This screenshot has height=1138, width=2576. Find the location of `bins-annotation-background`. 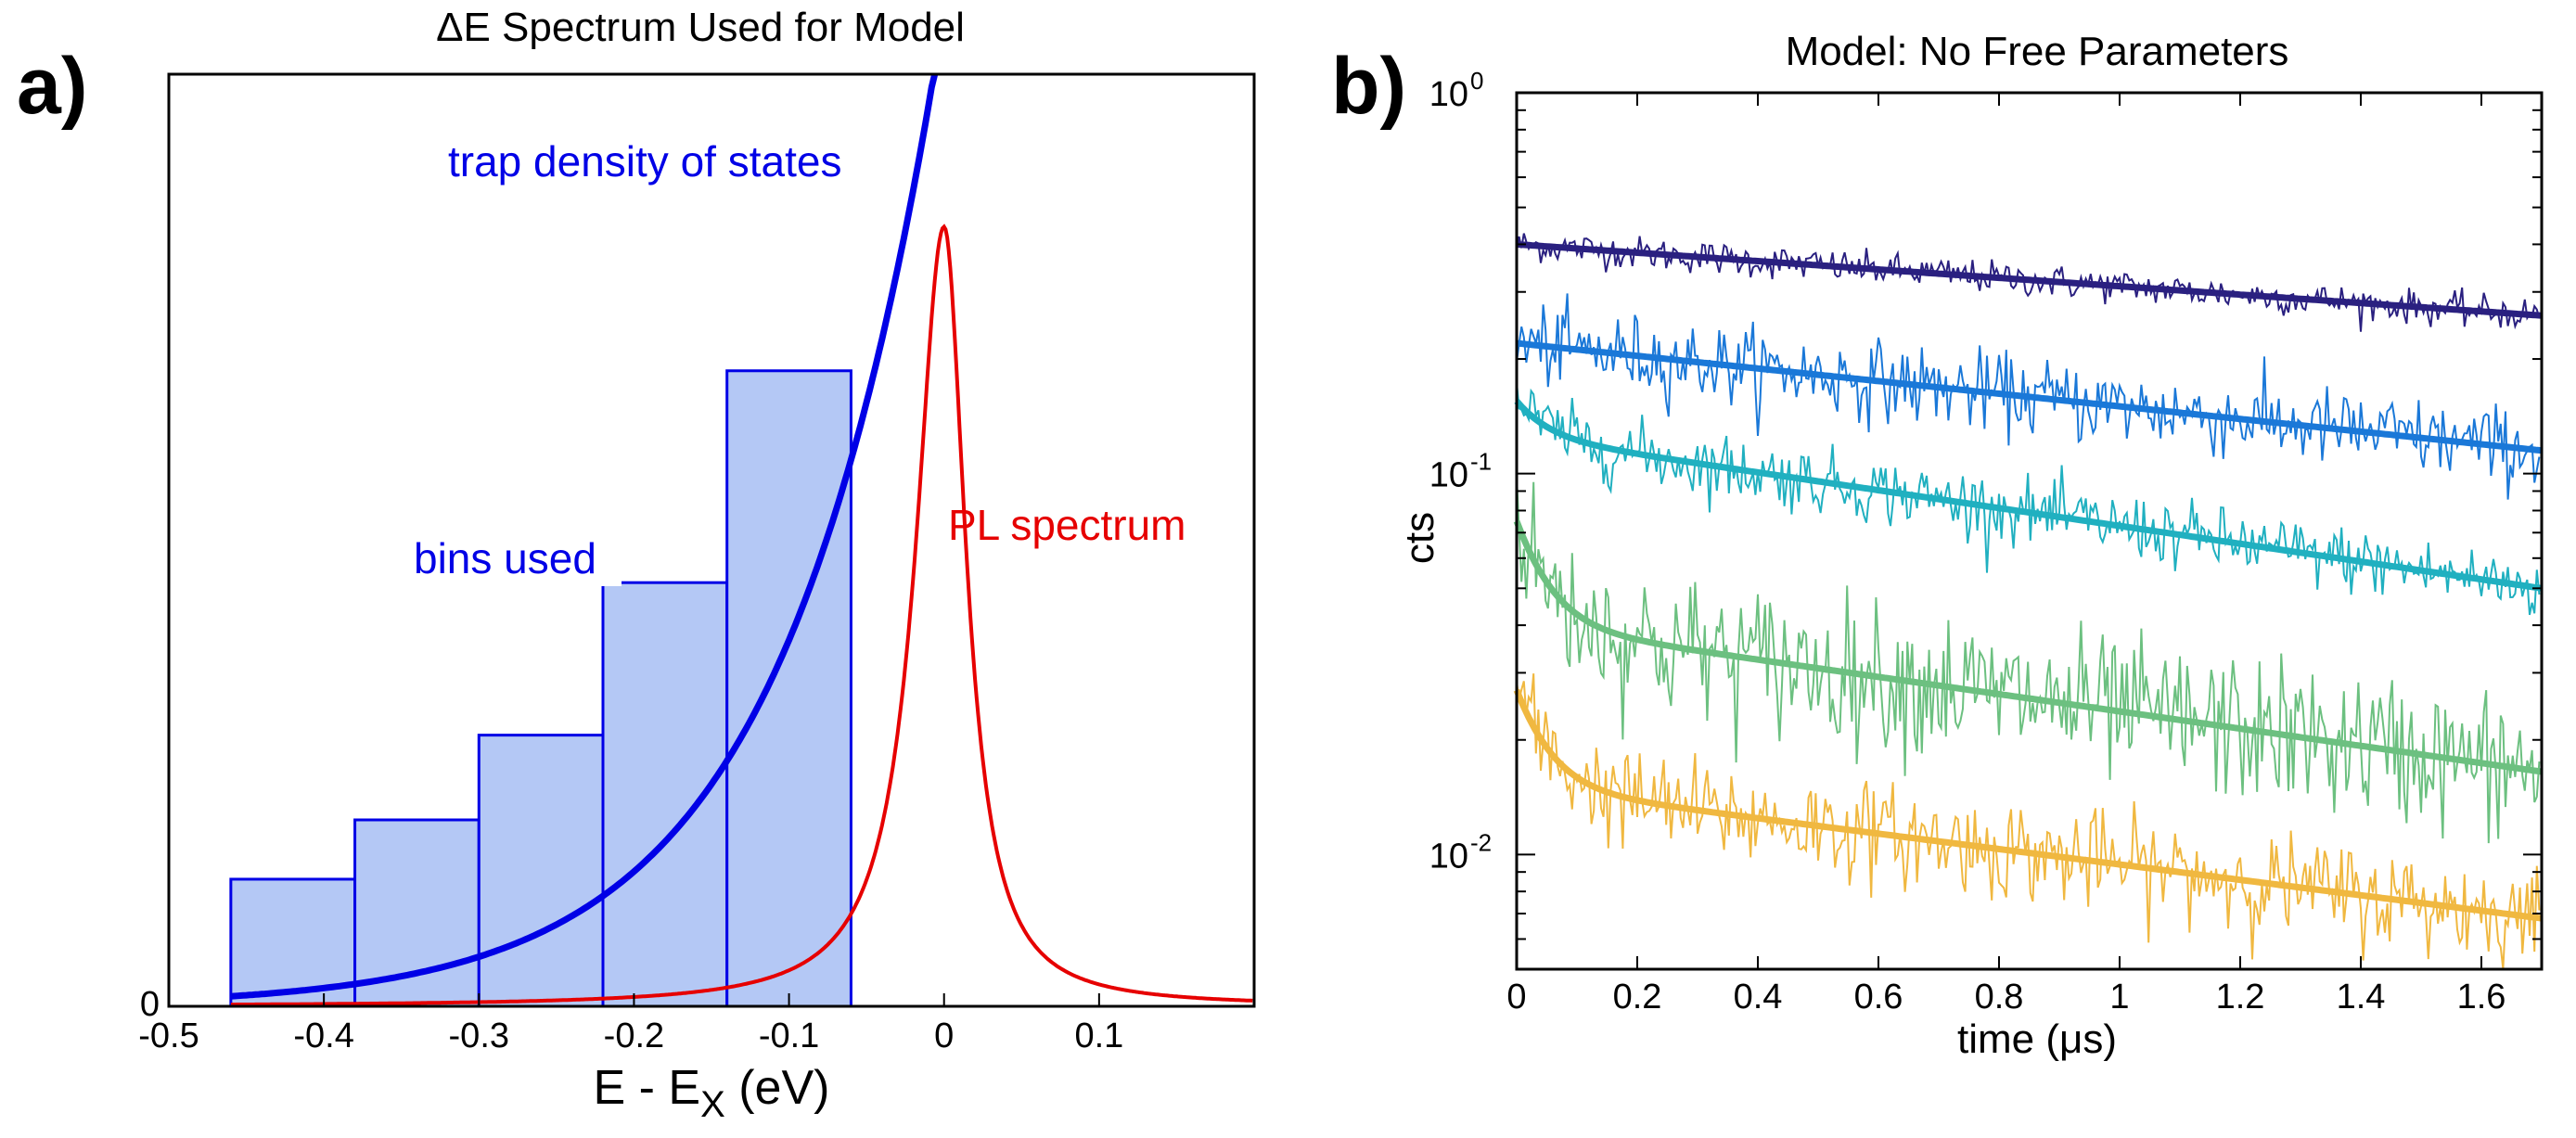

bins-annotation-background is located at coordinates (516, 558).